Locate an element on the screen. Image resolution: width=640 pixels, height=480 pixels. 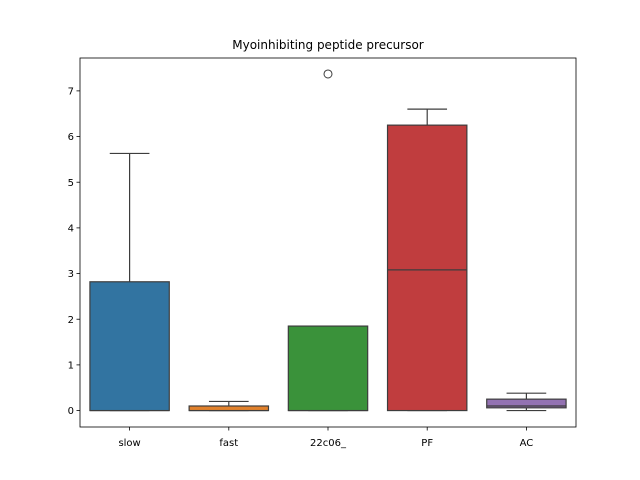
x-tick-label: fast is located at coordinates (228, 443).